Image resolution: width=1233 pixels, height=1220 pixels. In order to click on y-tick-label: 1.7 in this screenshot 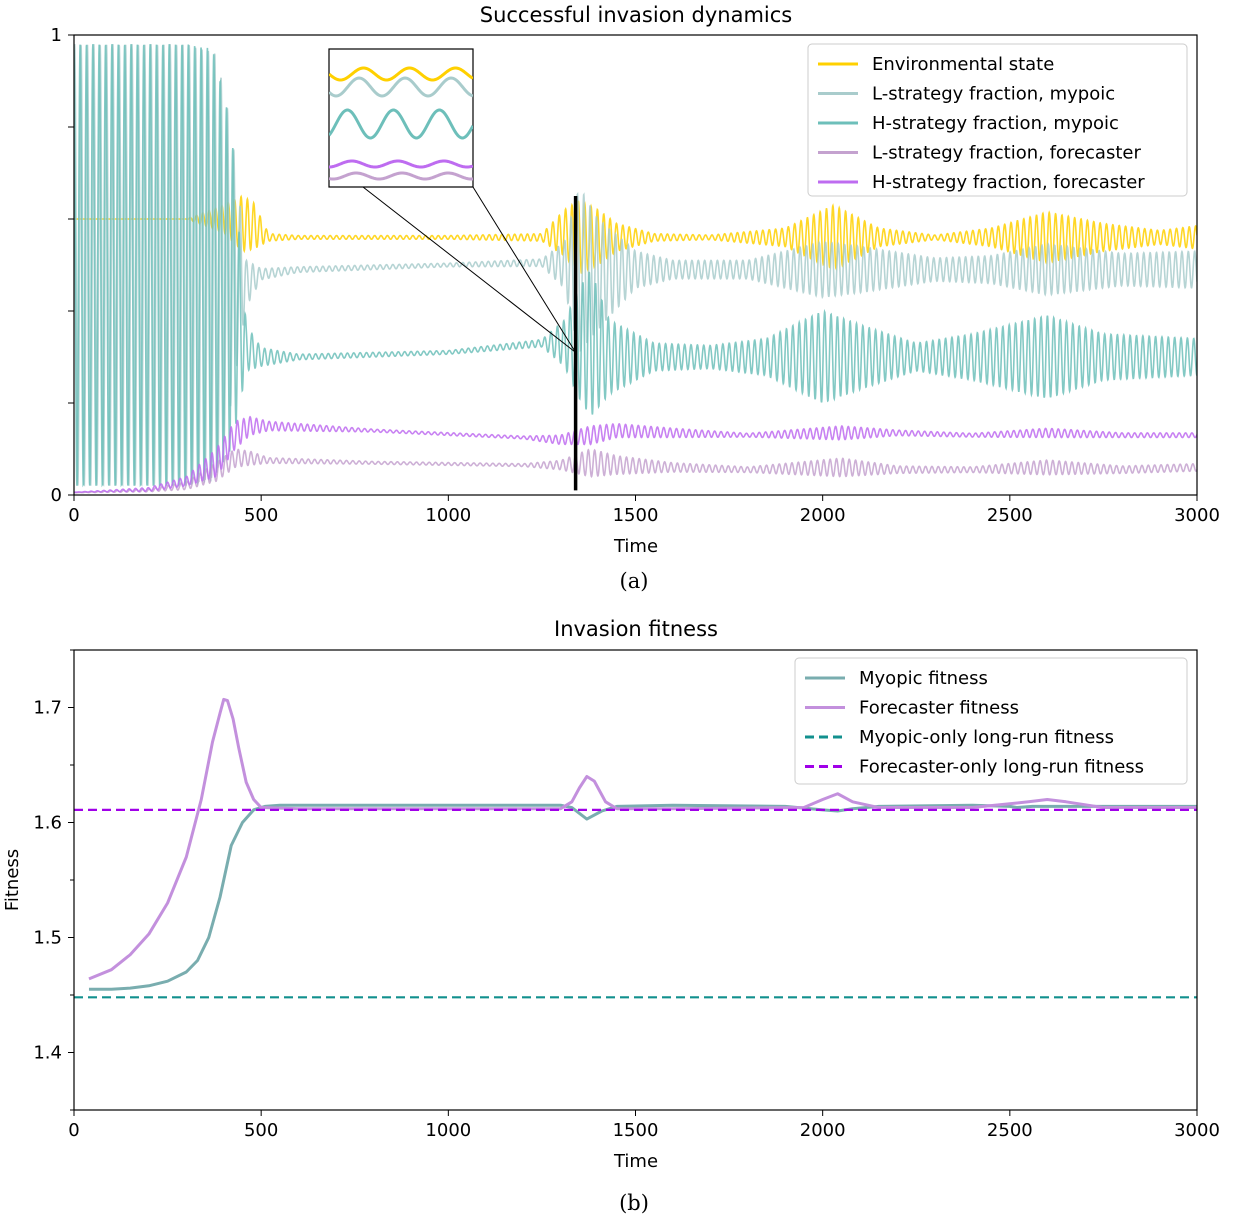, I will do `click(47, 708)`.